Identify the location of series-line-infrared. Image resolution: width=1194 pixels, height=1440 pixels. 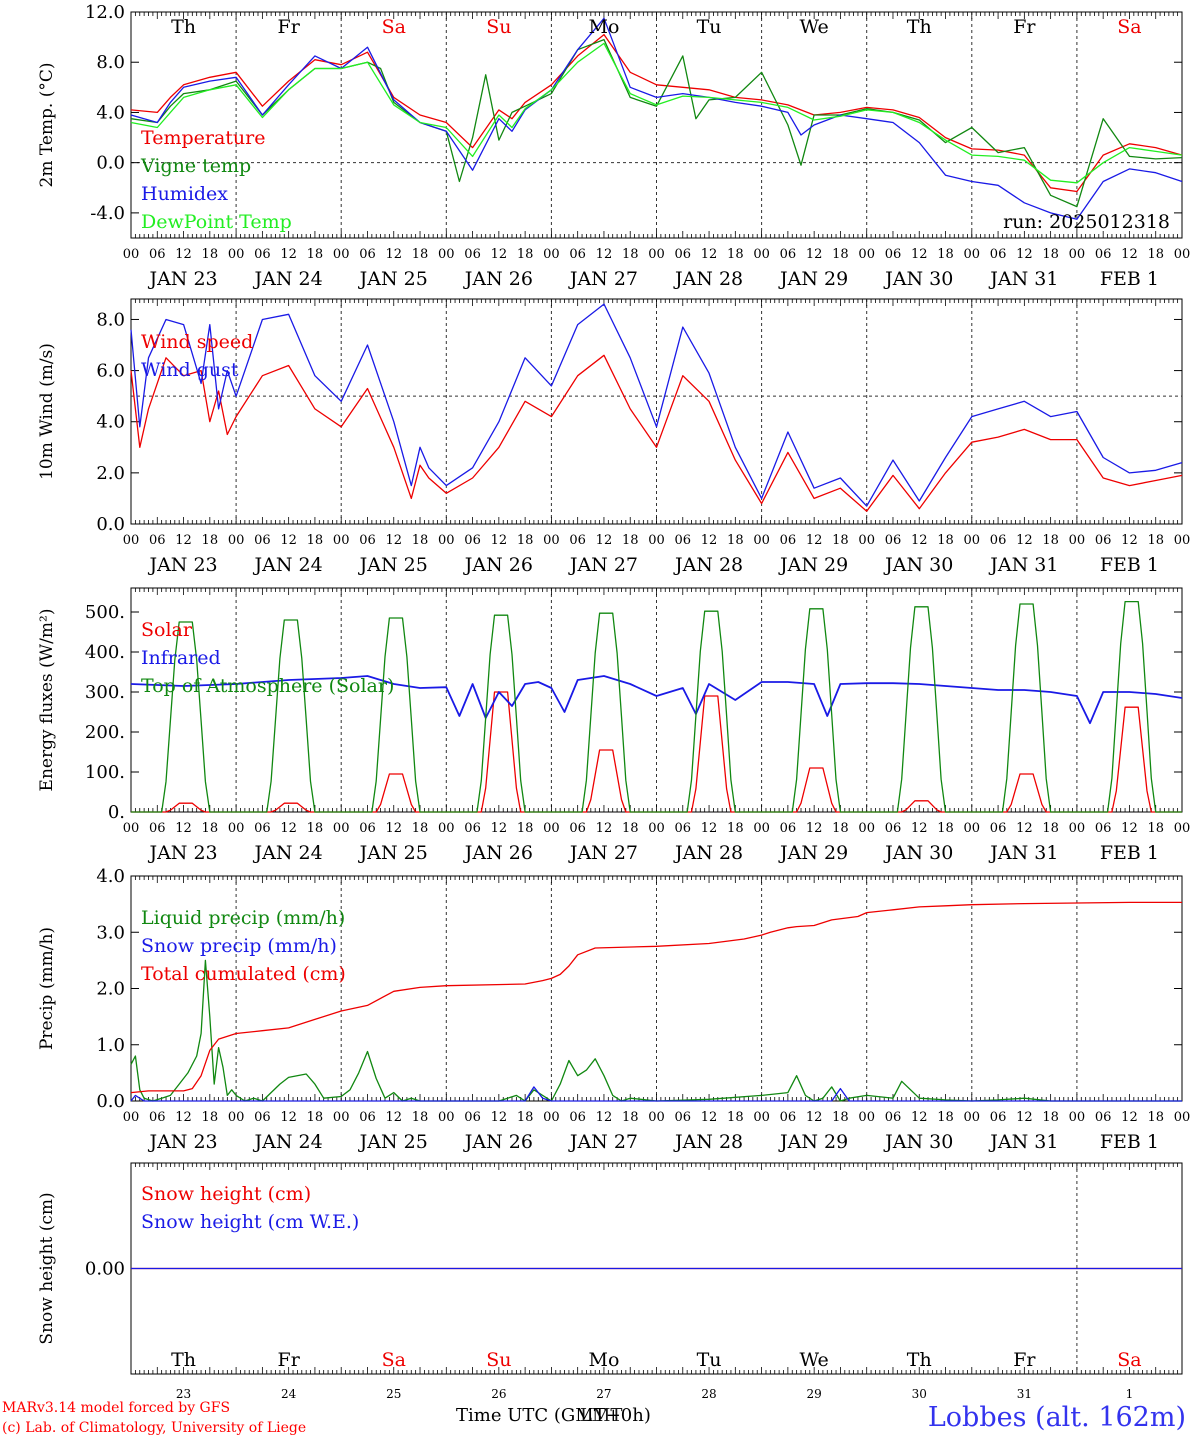
(656, 700).